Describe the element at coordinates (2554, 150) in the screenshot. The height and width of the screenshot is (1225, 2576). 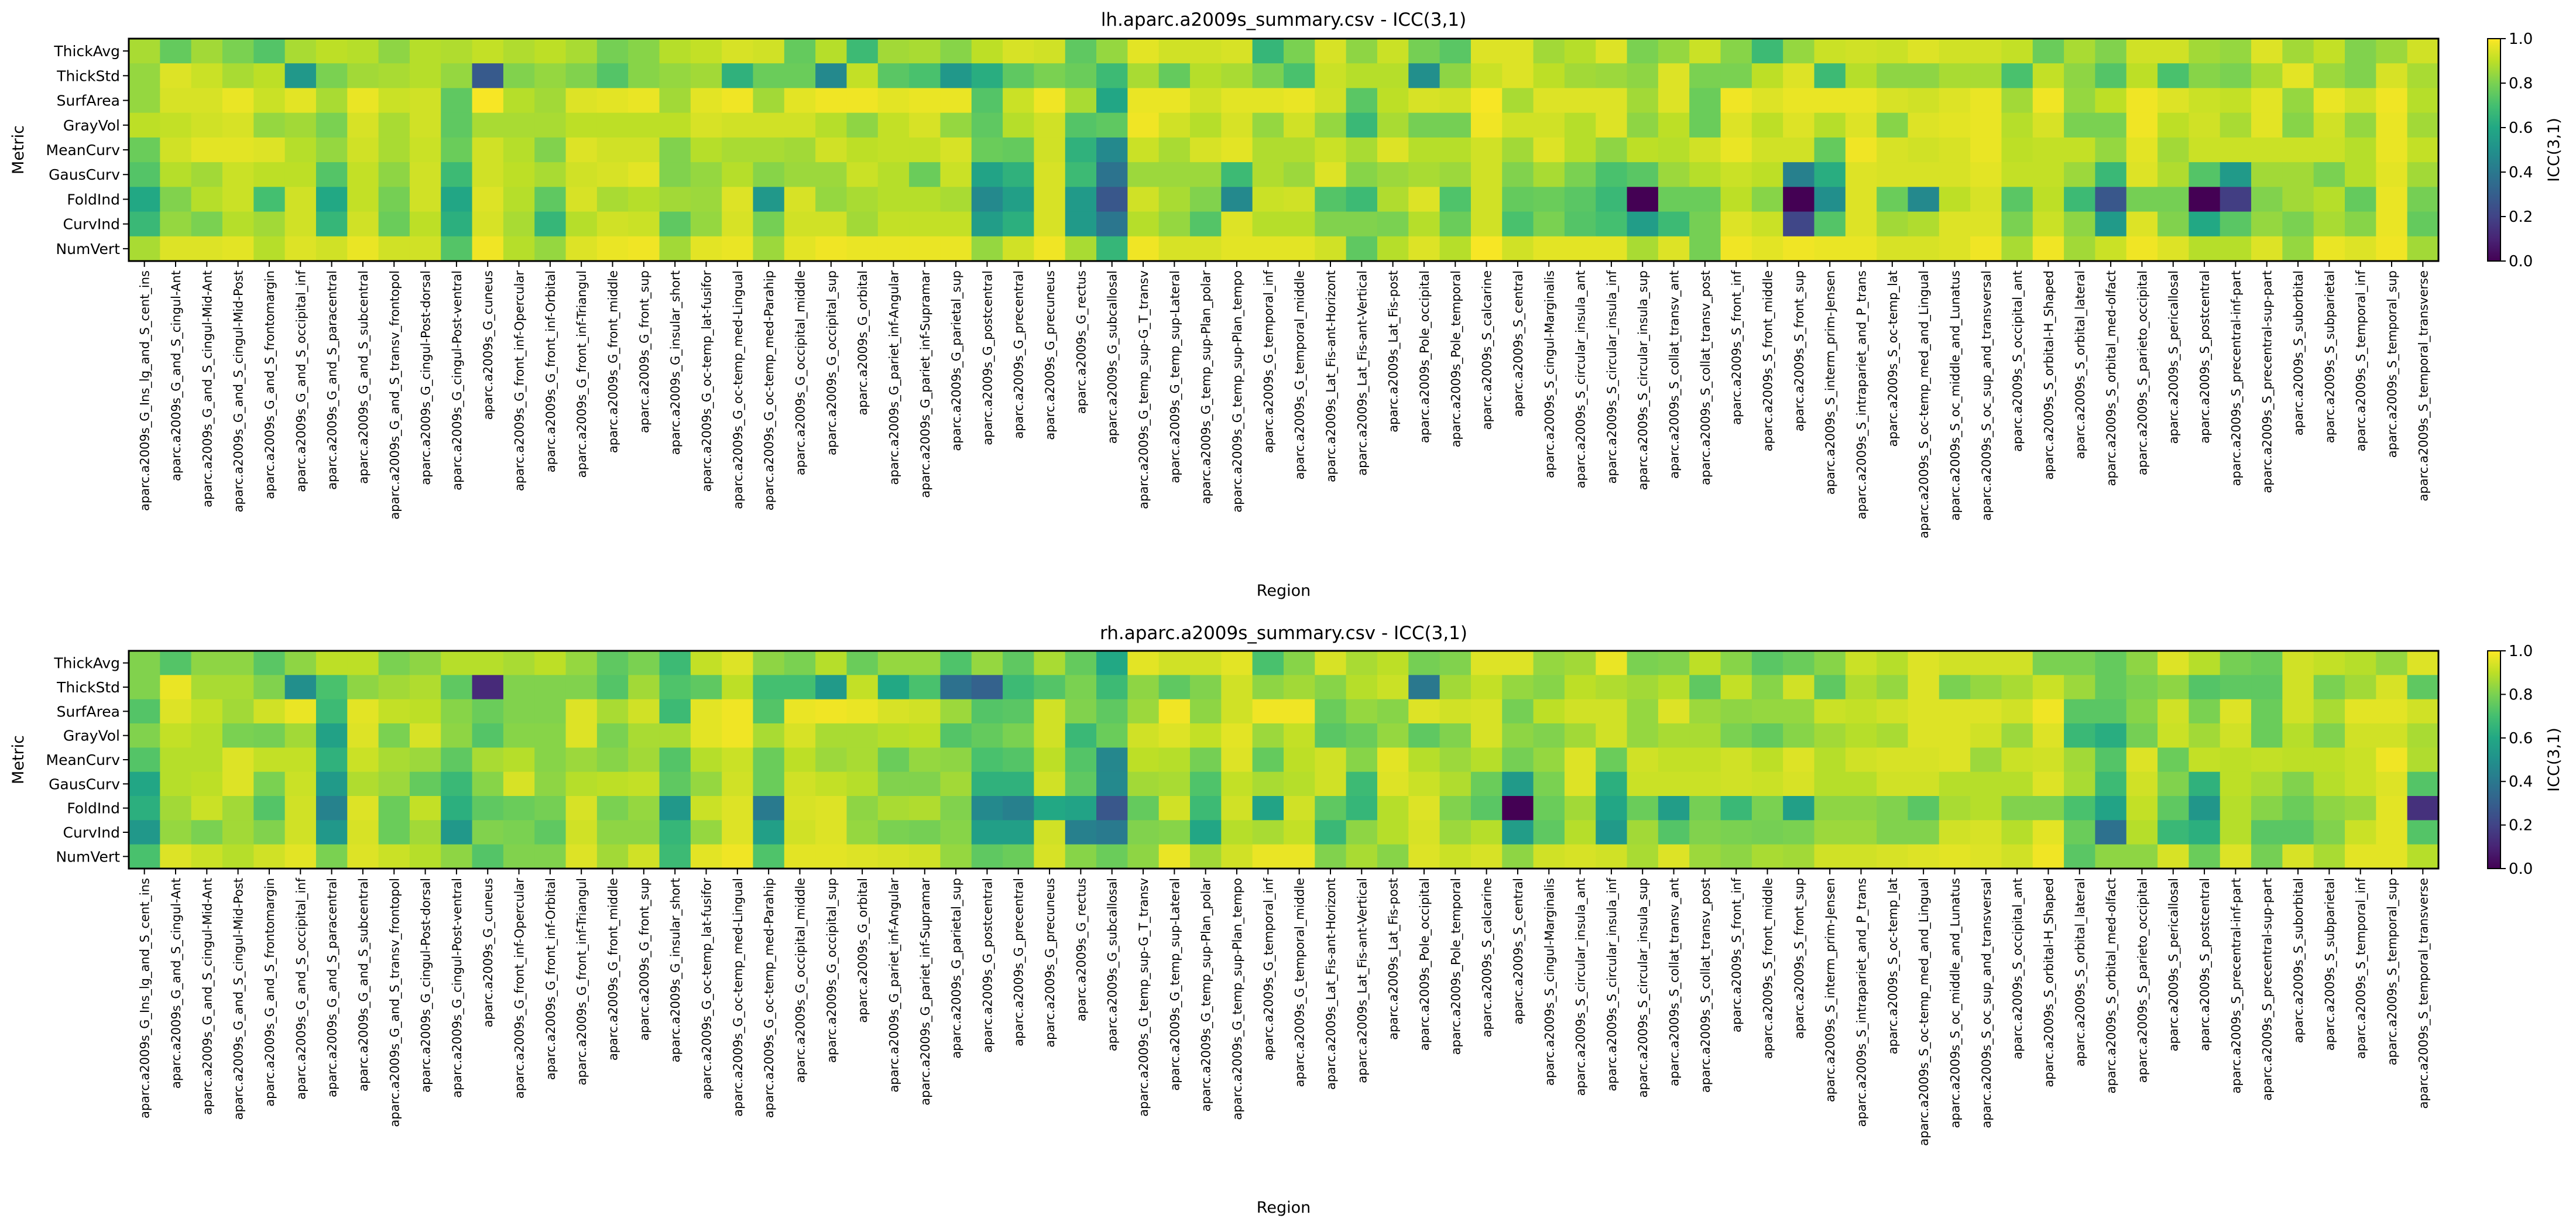
I see `lh-colorbar-label: ICC(3,1)` at that location.